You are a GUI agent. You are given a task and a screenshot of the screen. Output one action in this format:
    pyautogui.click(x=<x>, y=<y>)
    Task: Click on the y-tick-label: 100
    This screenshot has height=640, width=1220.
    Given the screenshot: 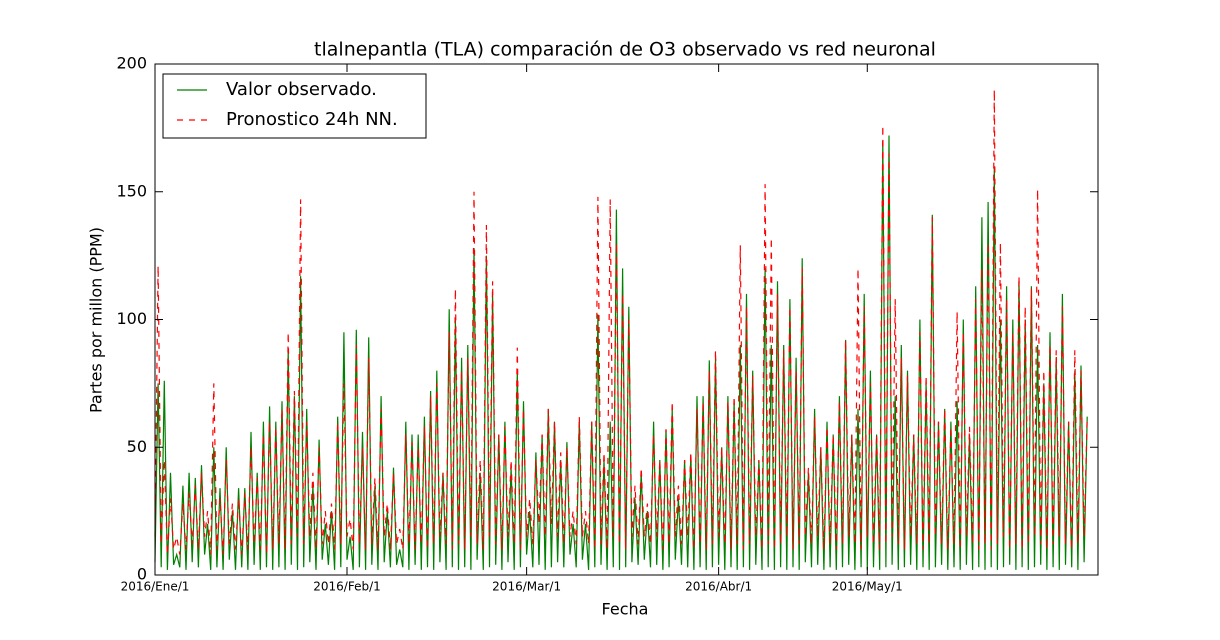 What is the action you would take?
    pyautogui.click(x=131, y=318)
    